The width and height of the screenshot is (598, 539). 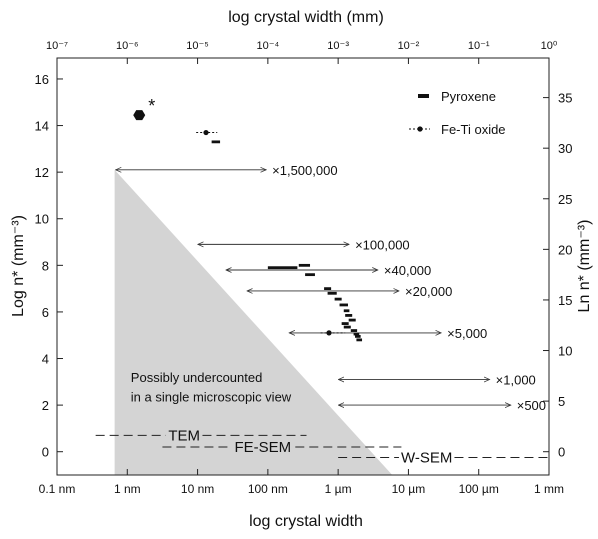 What do you see at coordinates (561, 401) in the screenshot?
I see `y-right-tick-label: 5` at bounding box center [561, 401].